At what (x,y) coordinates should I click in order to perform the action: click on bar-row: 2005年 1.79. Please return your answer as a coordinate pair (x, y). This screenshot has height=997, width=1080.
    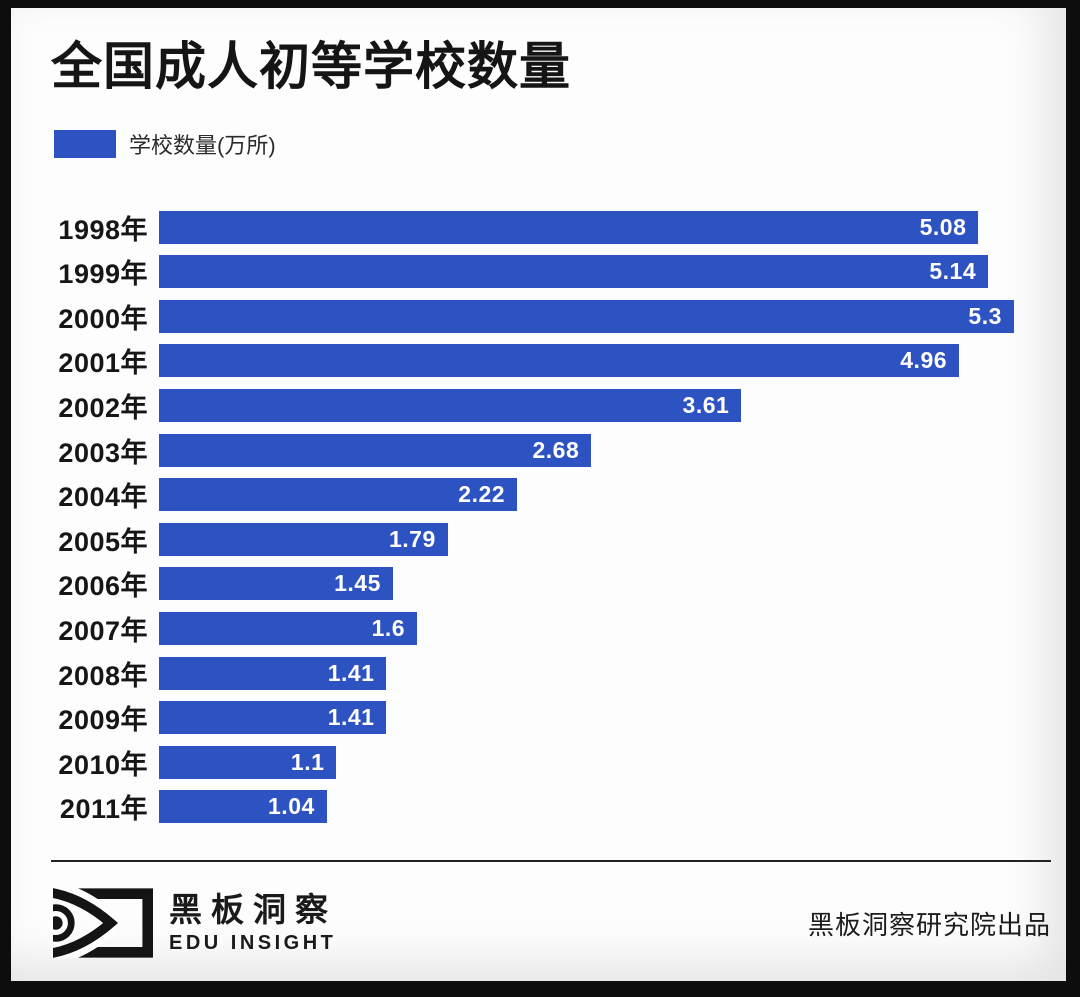
    Looking at the image, I should click on (551, 539).